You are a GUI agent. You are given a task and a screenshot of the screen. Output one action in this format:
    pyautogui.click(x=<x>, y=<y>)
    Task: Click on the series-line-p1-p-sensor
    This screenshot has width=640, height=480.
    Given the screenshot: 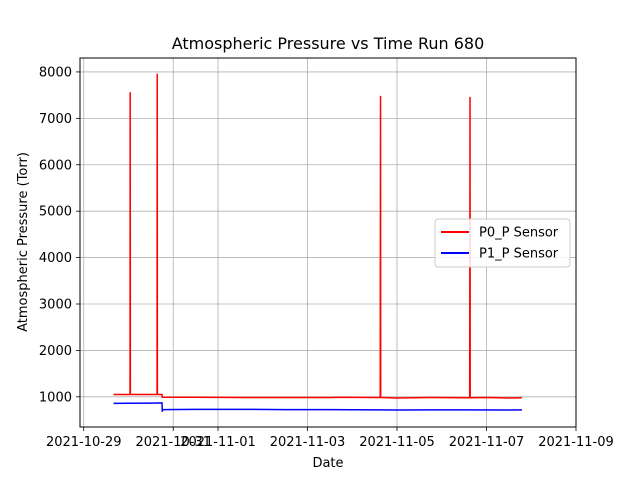 What is the action you would take?
    pyautogui.click(x=317, y=407)
    